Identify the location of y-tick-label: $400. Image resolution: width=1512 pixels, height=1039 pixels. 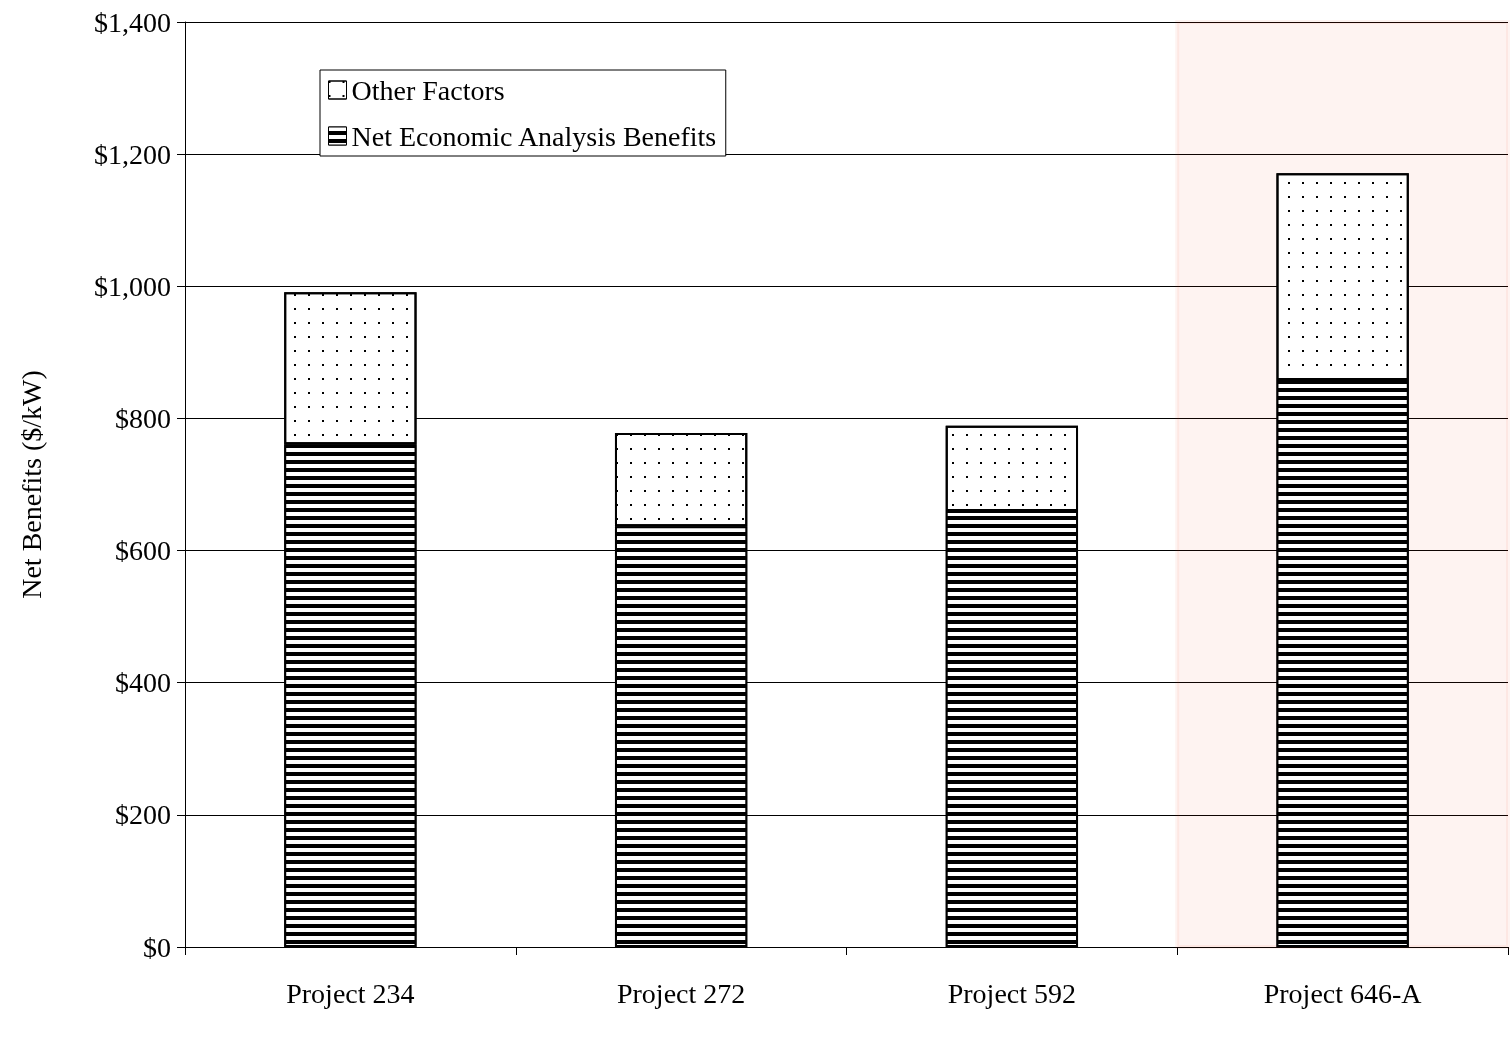
(143, 683).